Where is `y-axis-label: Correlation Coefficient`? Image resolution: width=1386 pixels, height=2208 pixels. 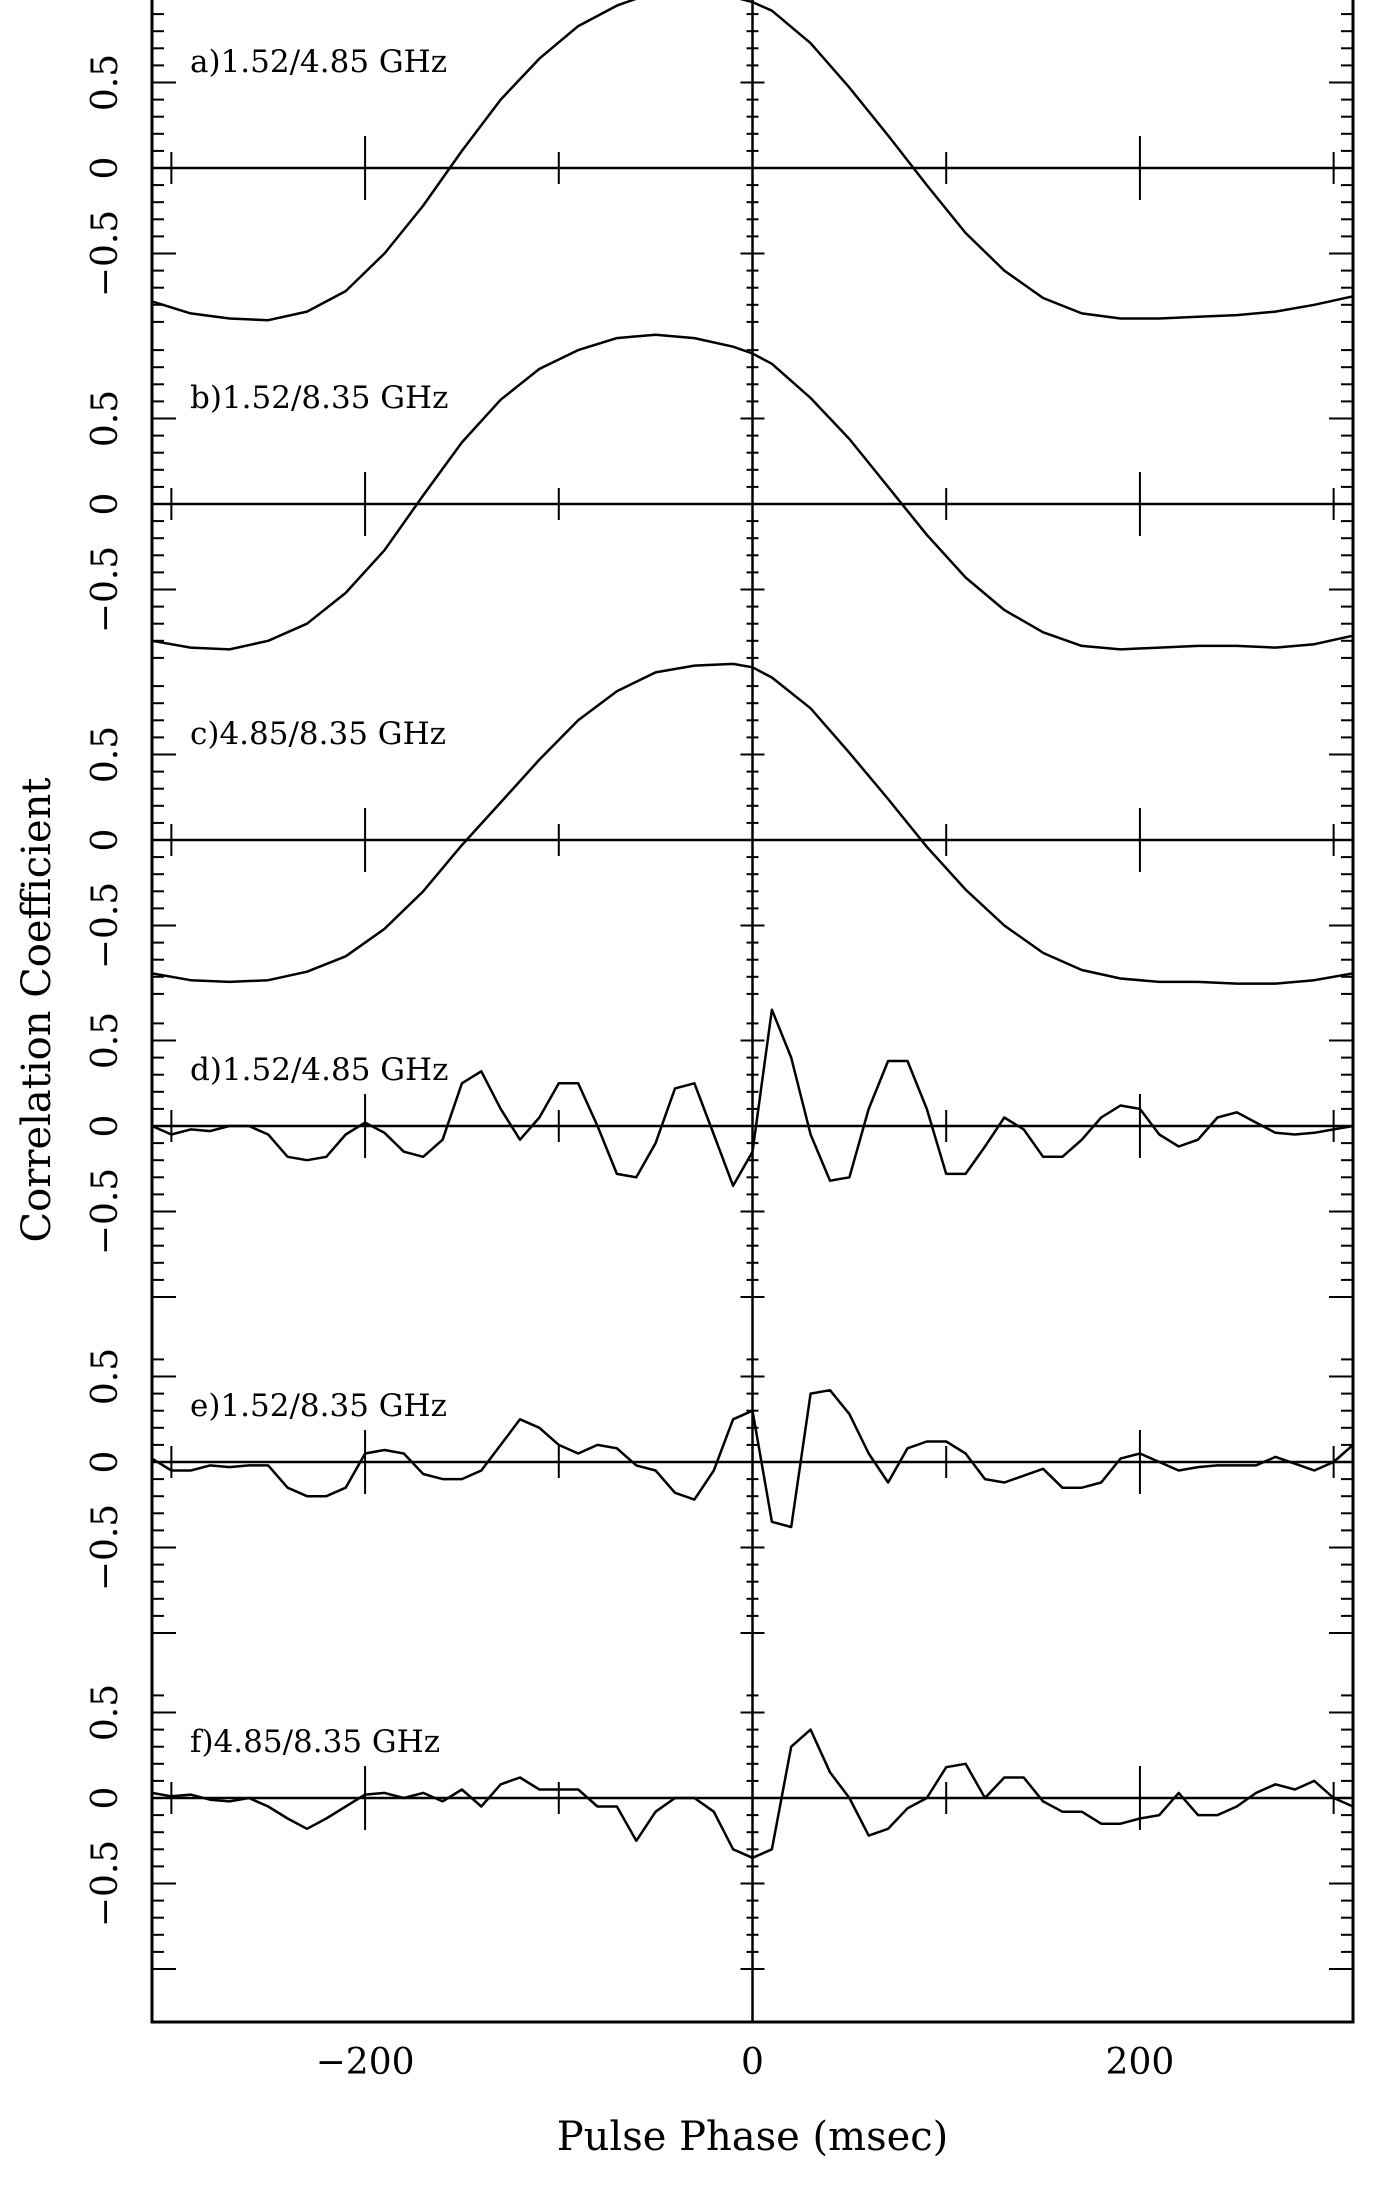
y-axis-label: Correlation Coefficient is located at coordinates (37, 1010).